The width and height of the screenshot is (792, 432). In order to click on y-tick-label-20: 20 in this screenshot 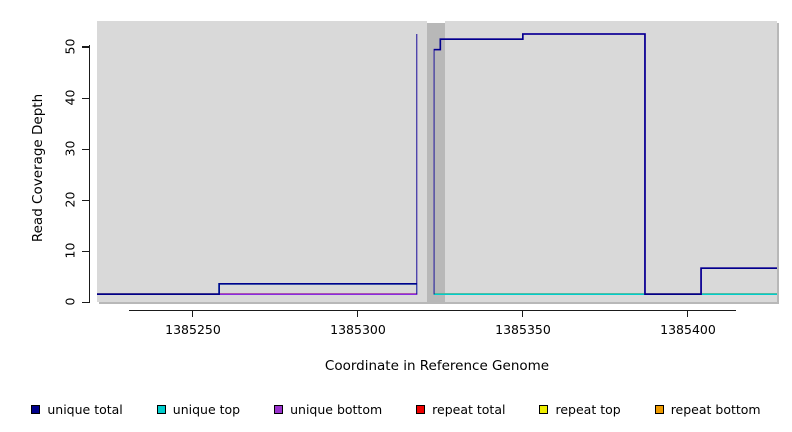, I will do `click(70, 199)`.